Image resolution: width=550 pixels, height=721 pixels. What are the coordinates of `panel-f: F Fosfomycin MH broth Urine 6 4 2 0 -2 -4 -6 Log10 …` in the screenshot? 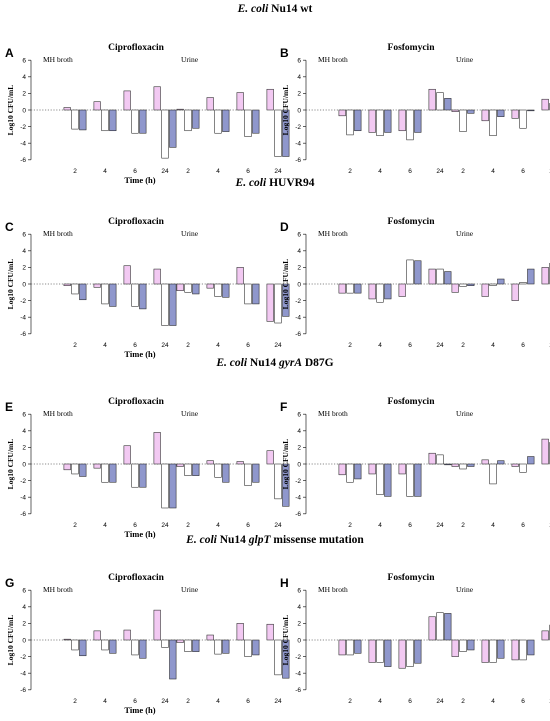 It's located at (415, 463).